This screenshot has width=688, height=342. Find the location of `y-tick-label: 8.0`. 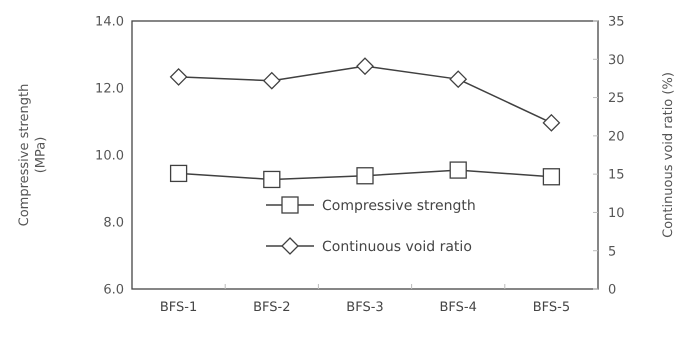

y-tick-label: 8.0 is located at coordinates (113, 223).